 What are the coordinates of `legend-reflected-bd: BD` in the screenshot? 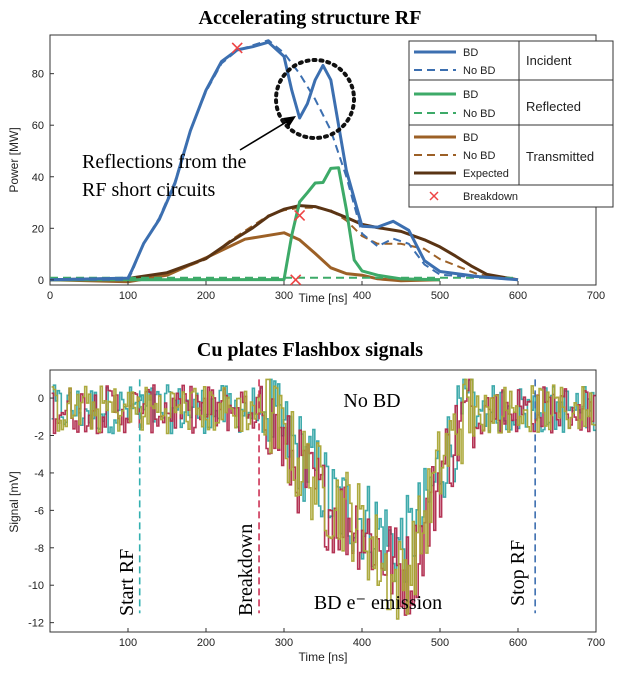 It's located at (470, 95).